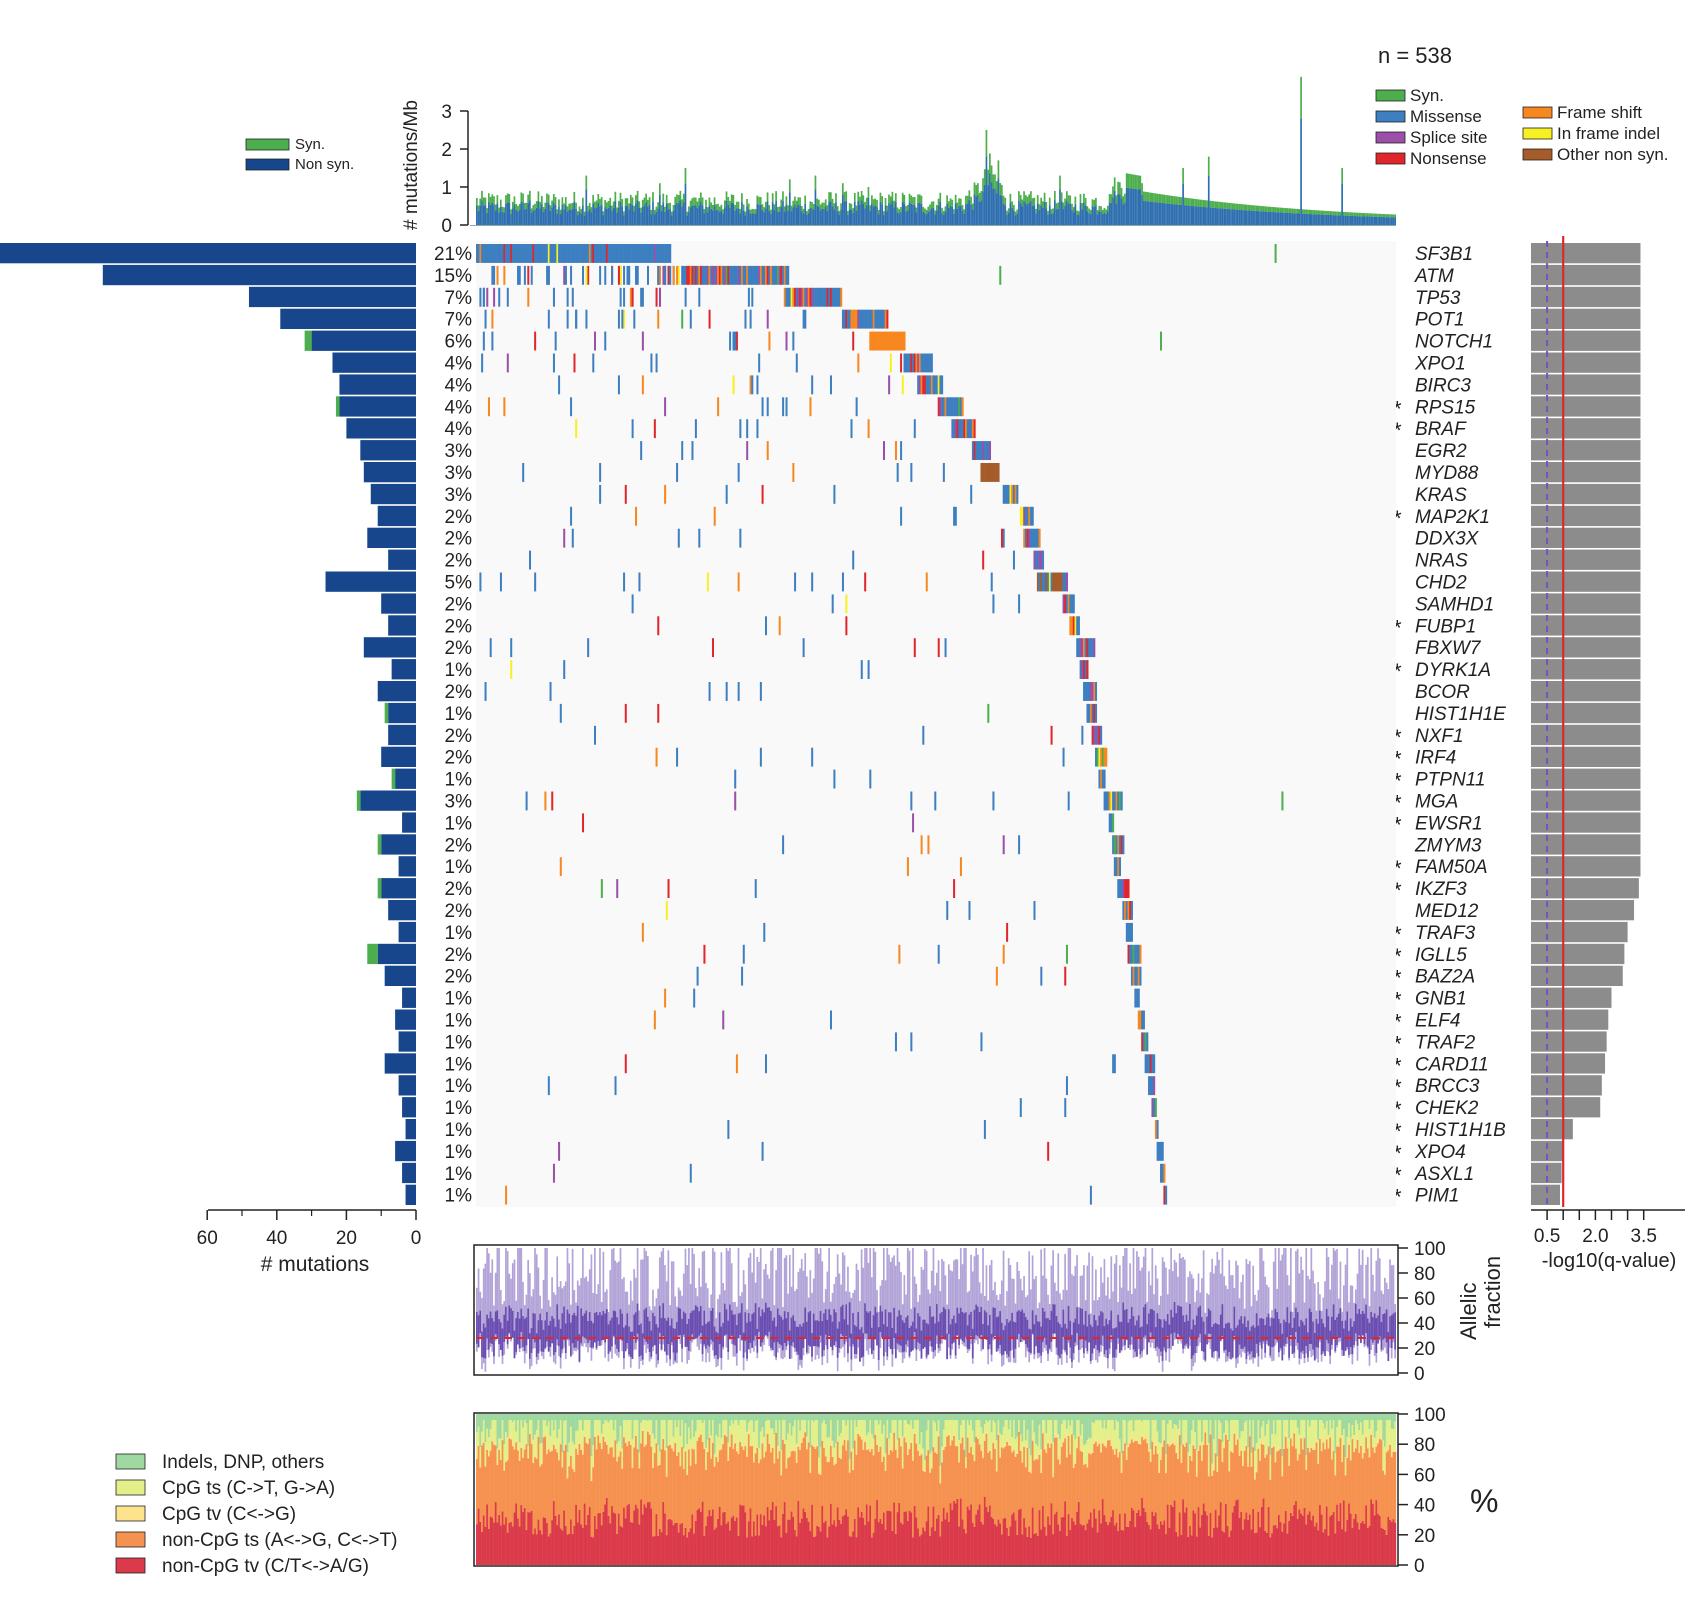 The width and height of the screenshot is (1693, 1605). I want to click on q-value-bar, so click(1586, 866).